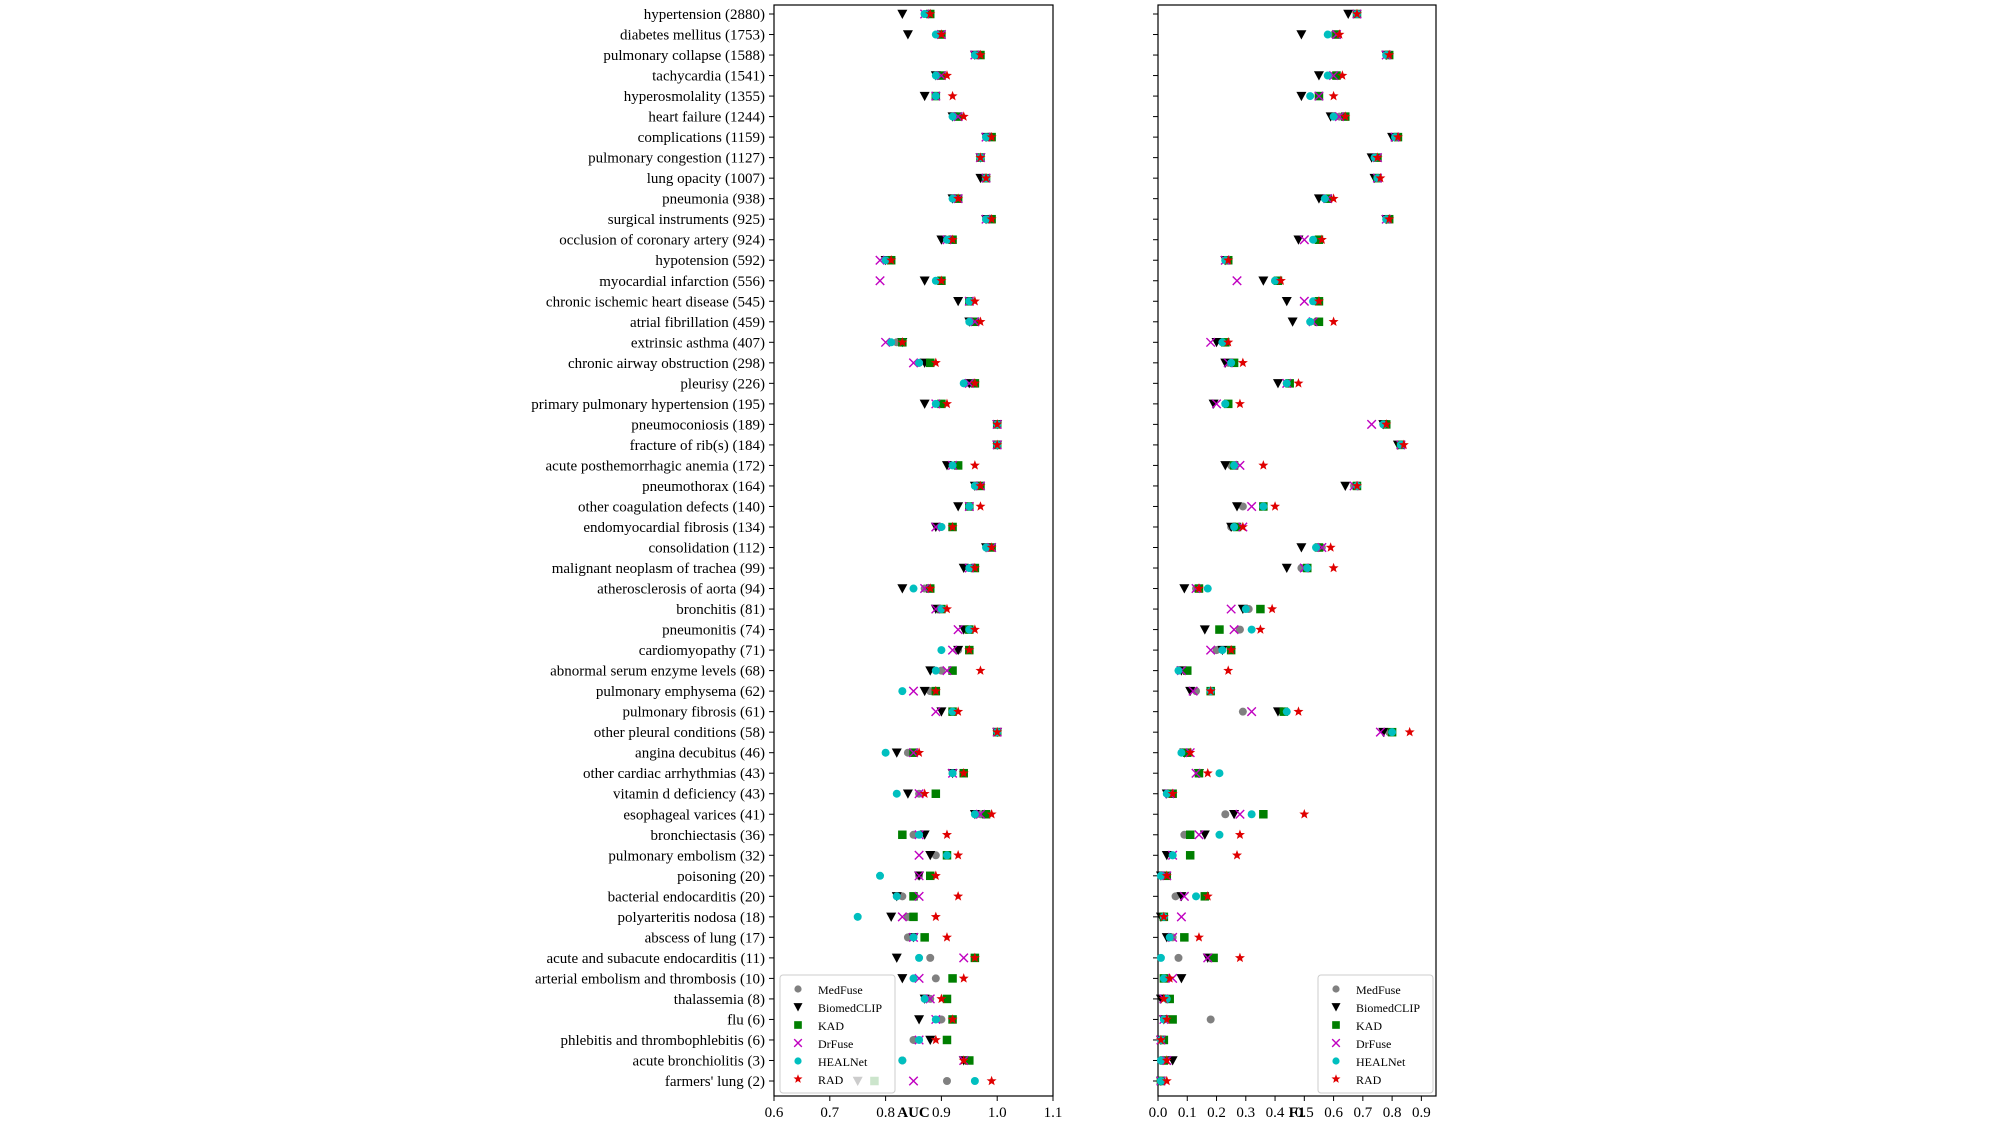 This screenshot has height=1126, width=1993. I want to click on x-tick-label: 0.6, so click(1333, 1113).